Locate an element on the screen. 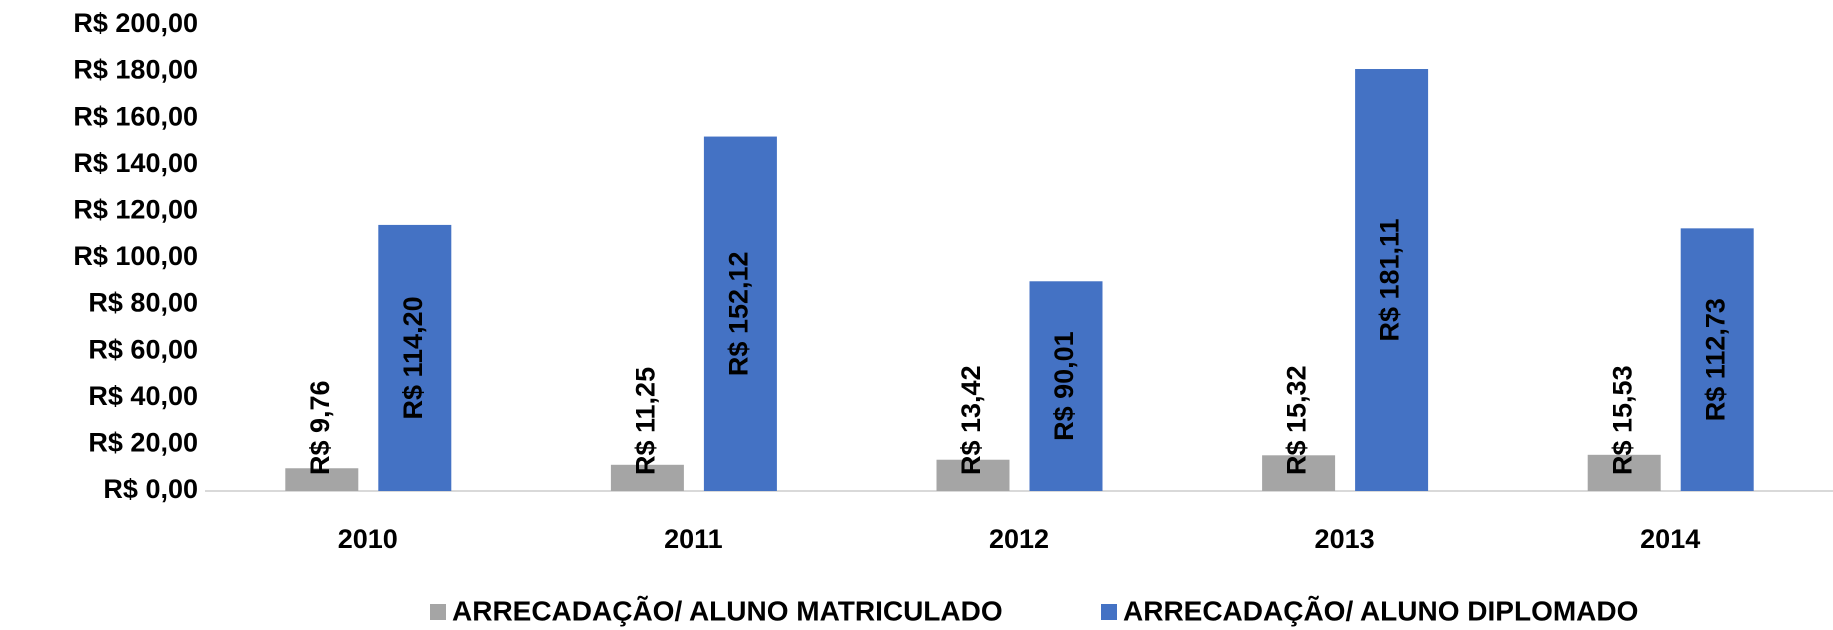  data-label: R$ 112,73 is located at coordinates (1715, 359).